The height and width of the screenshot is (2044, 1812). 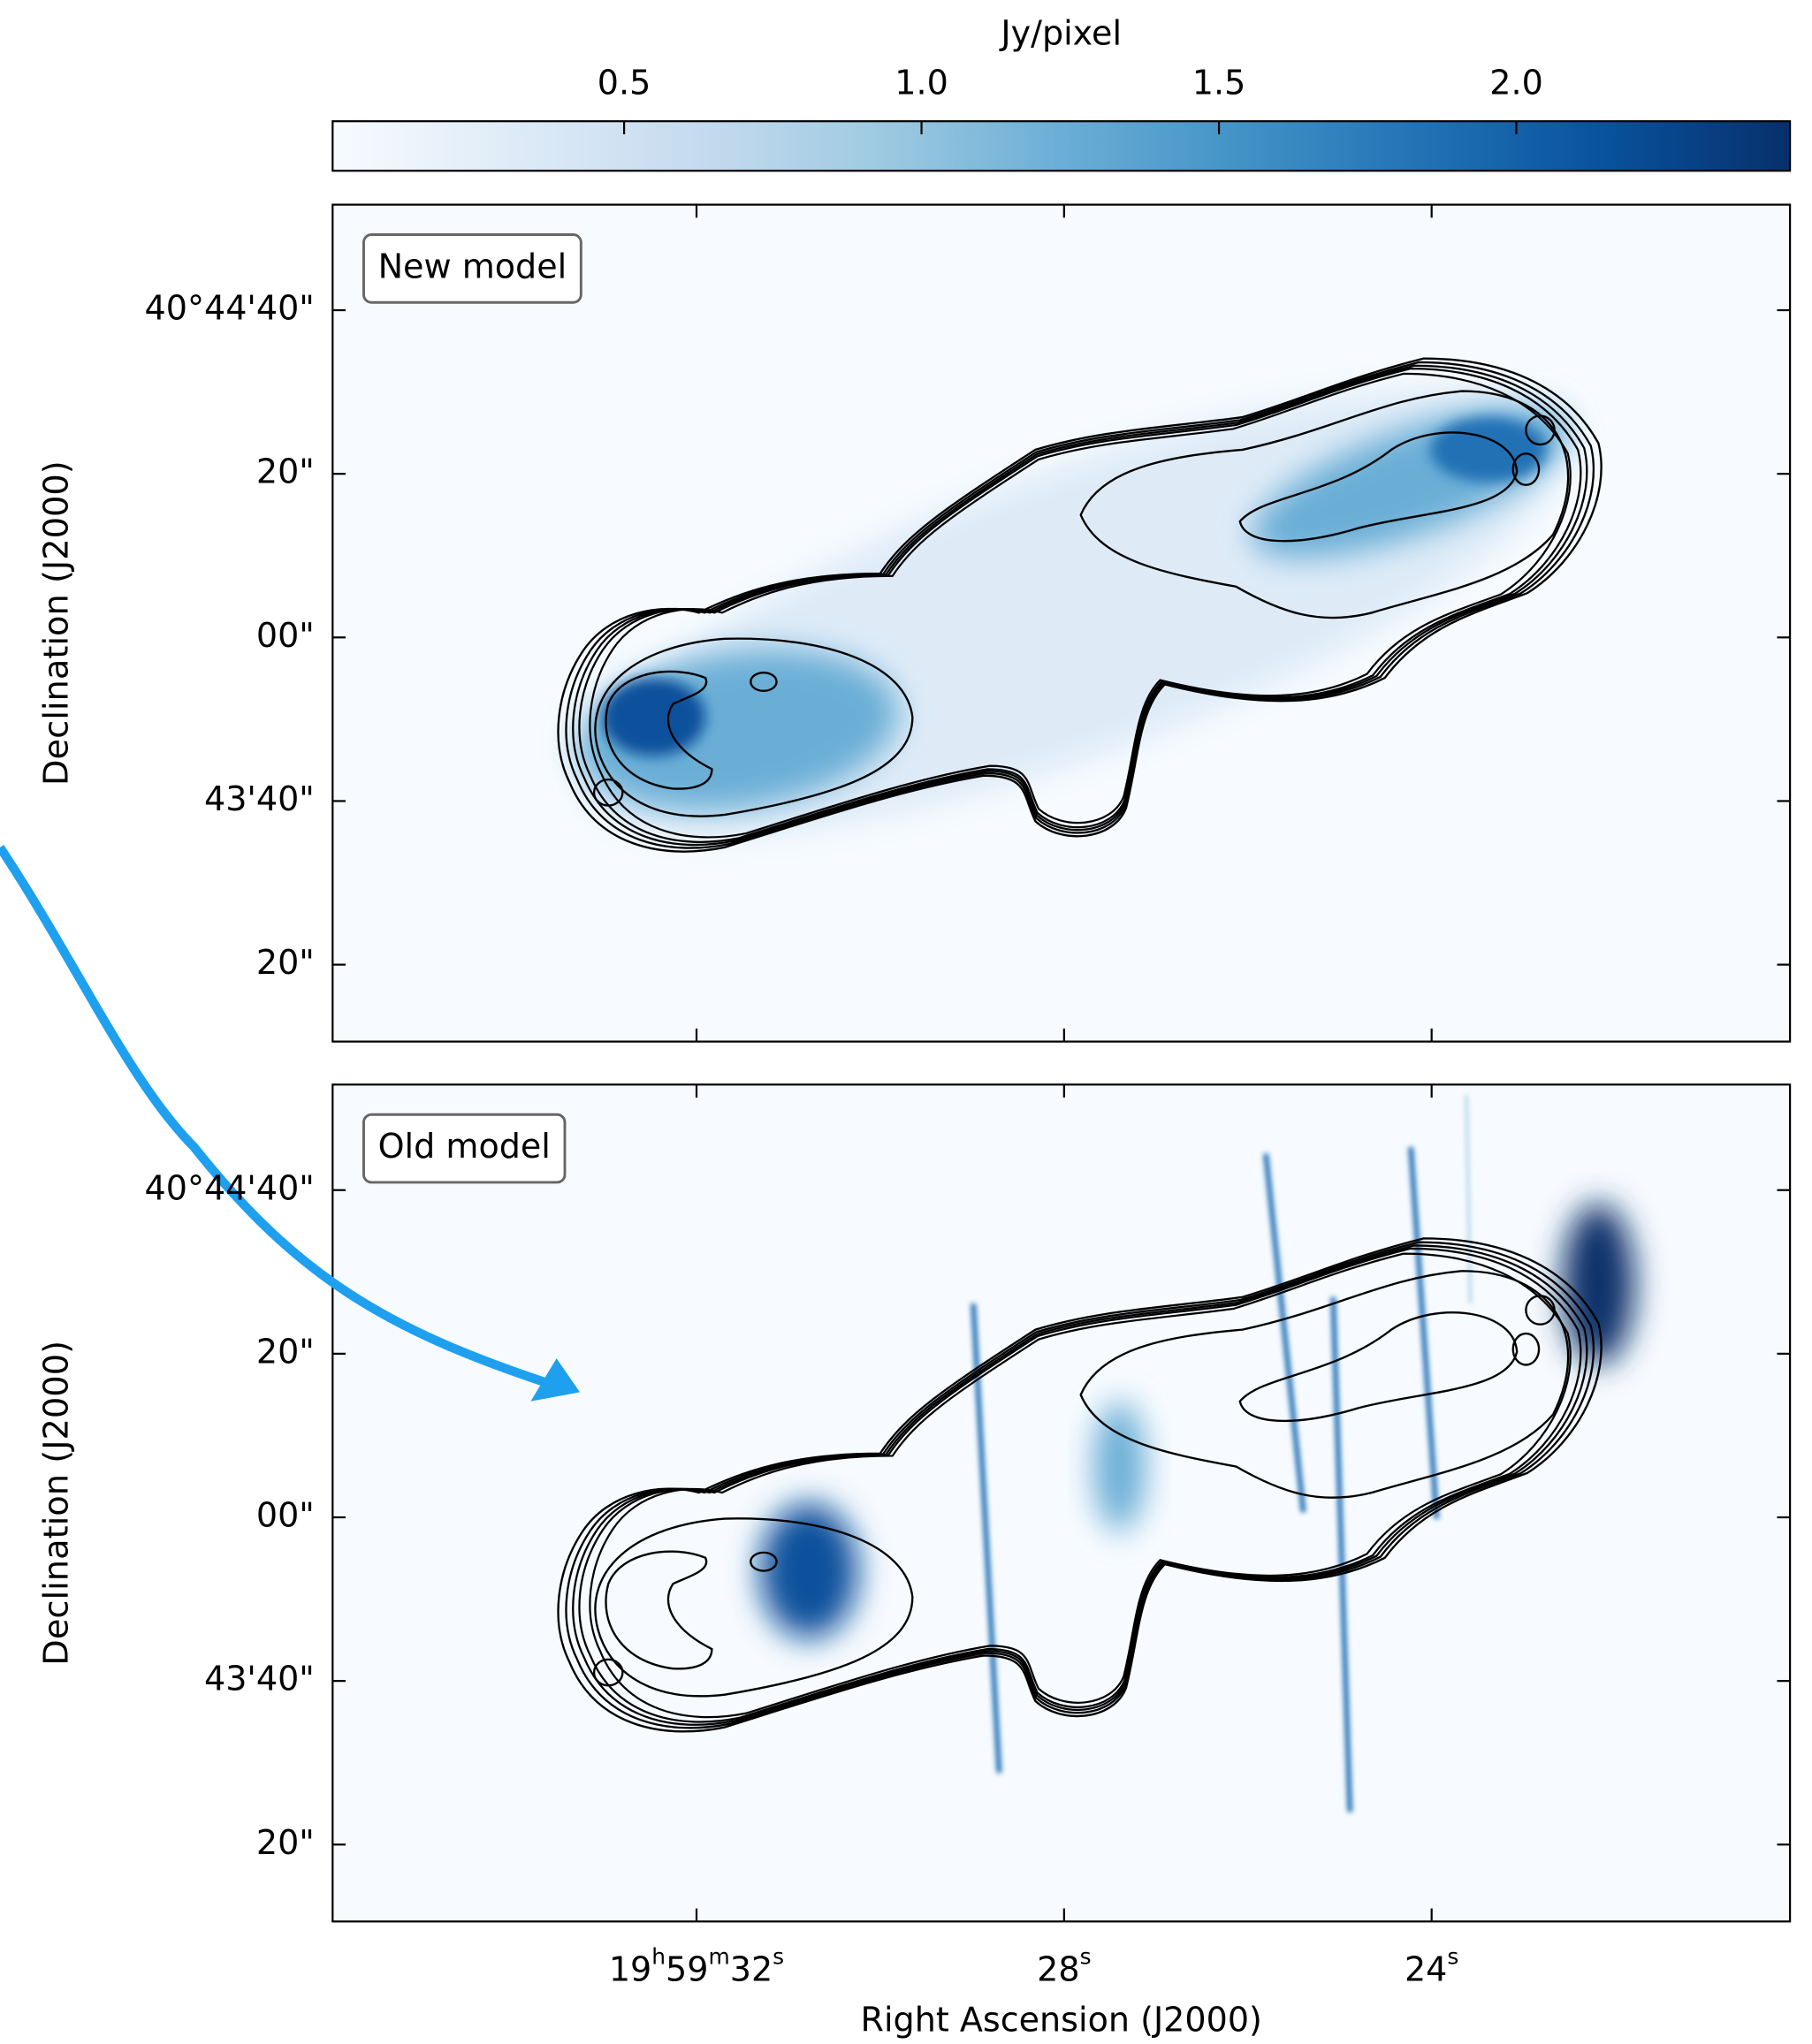 What do you see at coordinates (624, 83) in the screenshot?
I see `colorbar-tick-label: 0.5` at bounding box center [624, 83].